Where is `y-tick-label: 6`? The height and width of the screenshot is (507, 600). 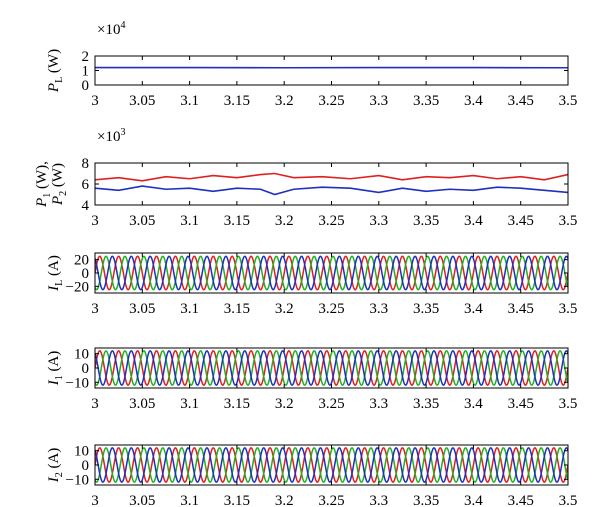 y-tick-label: 6 is located at coordinates (86, 185).